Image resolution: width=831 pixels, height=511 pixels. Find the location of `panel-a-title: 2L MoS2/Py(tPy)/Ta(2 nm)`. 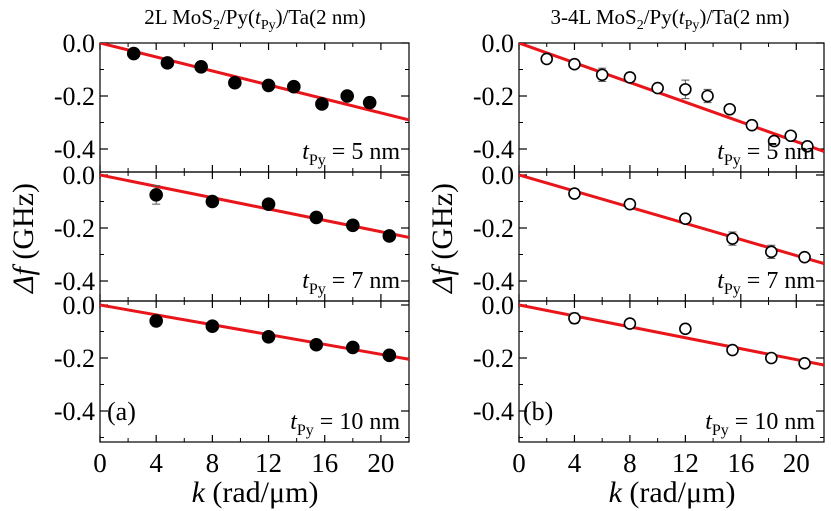

panel-a-title: 2L MoS2/Py(tPy)/Ta(2 nm) is located at coordinates (254, 19).